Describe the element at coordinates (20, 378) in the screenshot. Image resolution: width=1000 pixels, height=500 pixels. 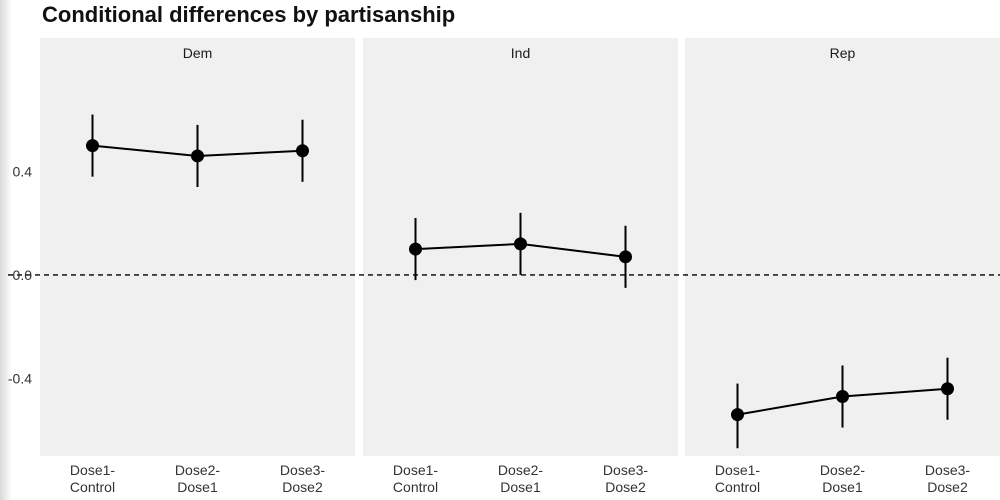
I see `y-tick-label: -0.4` at that location.